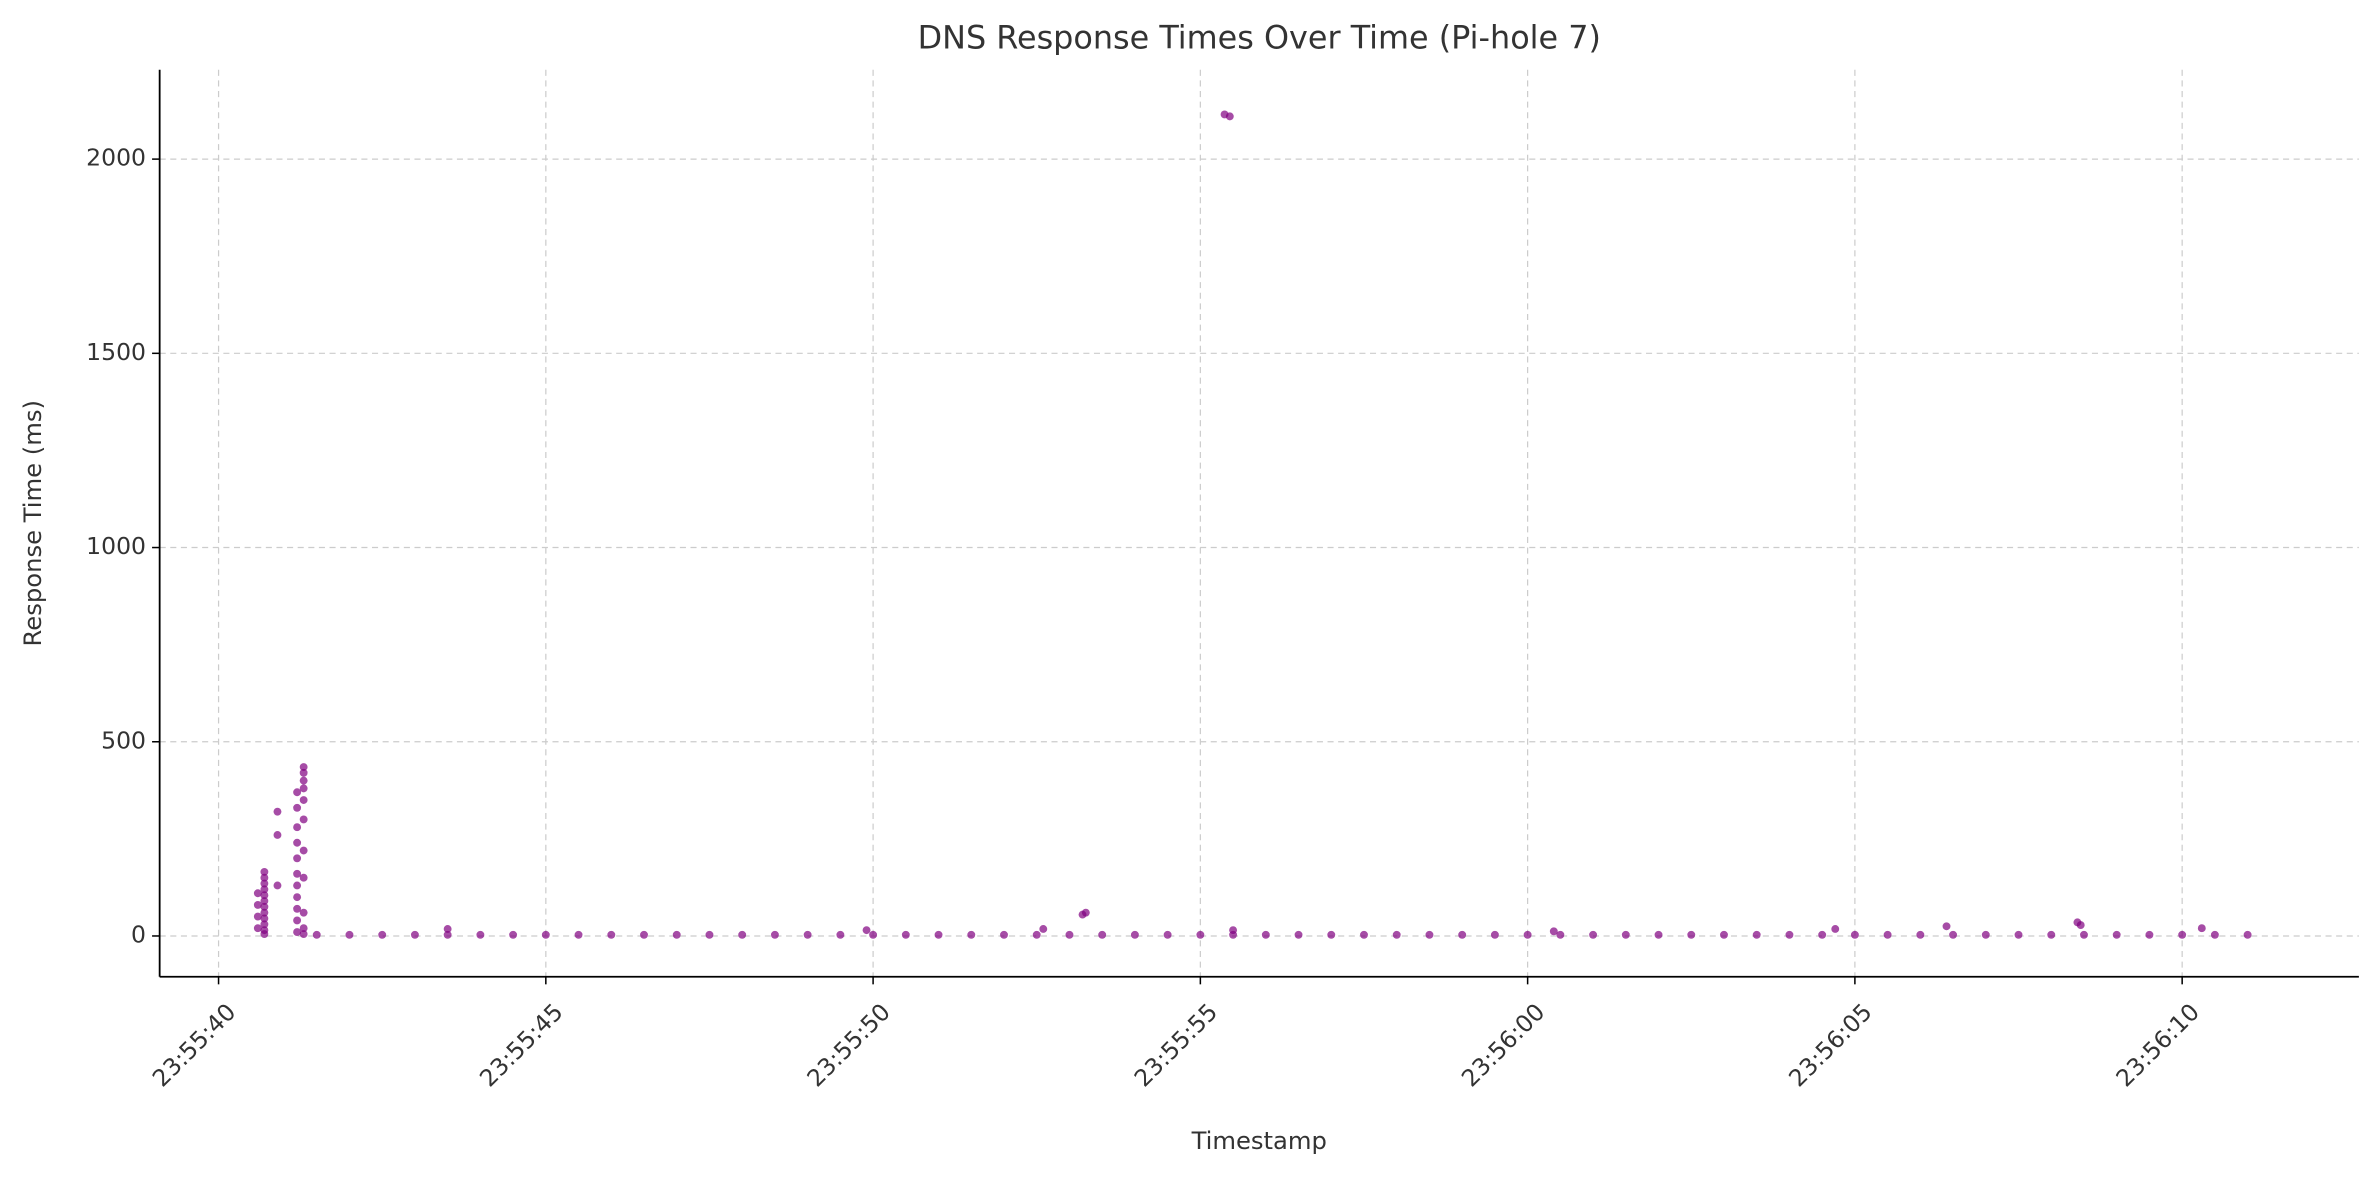 Image resolution: width=2379 pixels, height=1180 pixels. What do you see at coordinates (1259, 37) in the screenshot?
I see `chart-title: DNS Response Times Over Time (Pi-hole 7)` at bounding box center [1259, 37].